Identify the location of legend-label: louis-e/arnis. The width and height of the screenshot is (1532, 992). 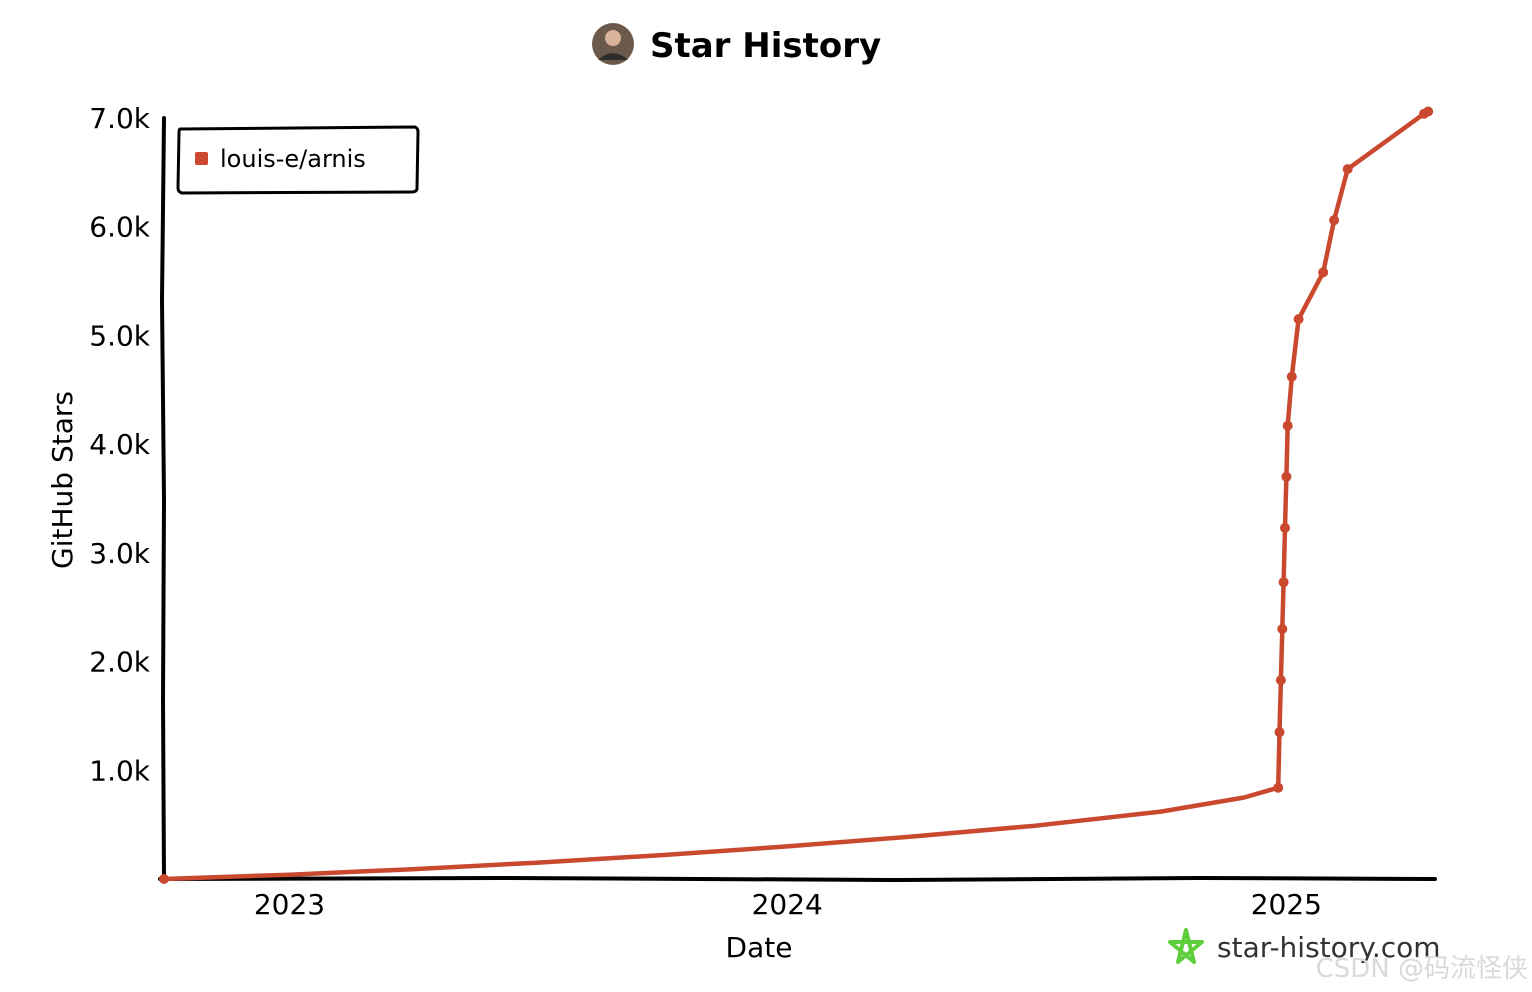
(293, 159).